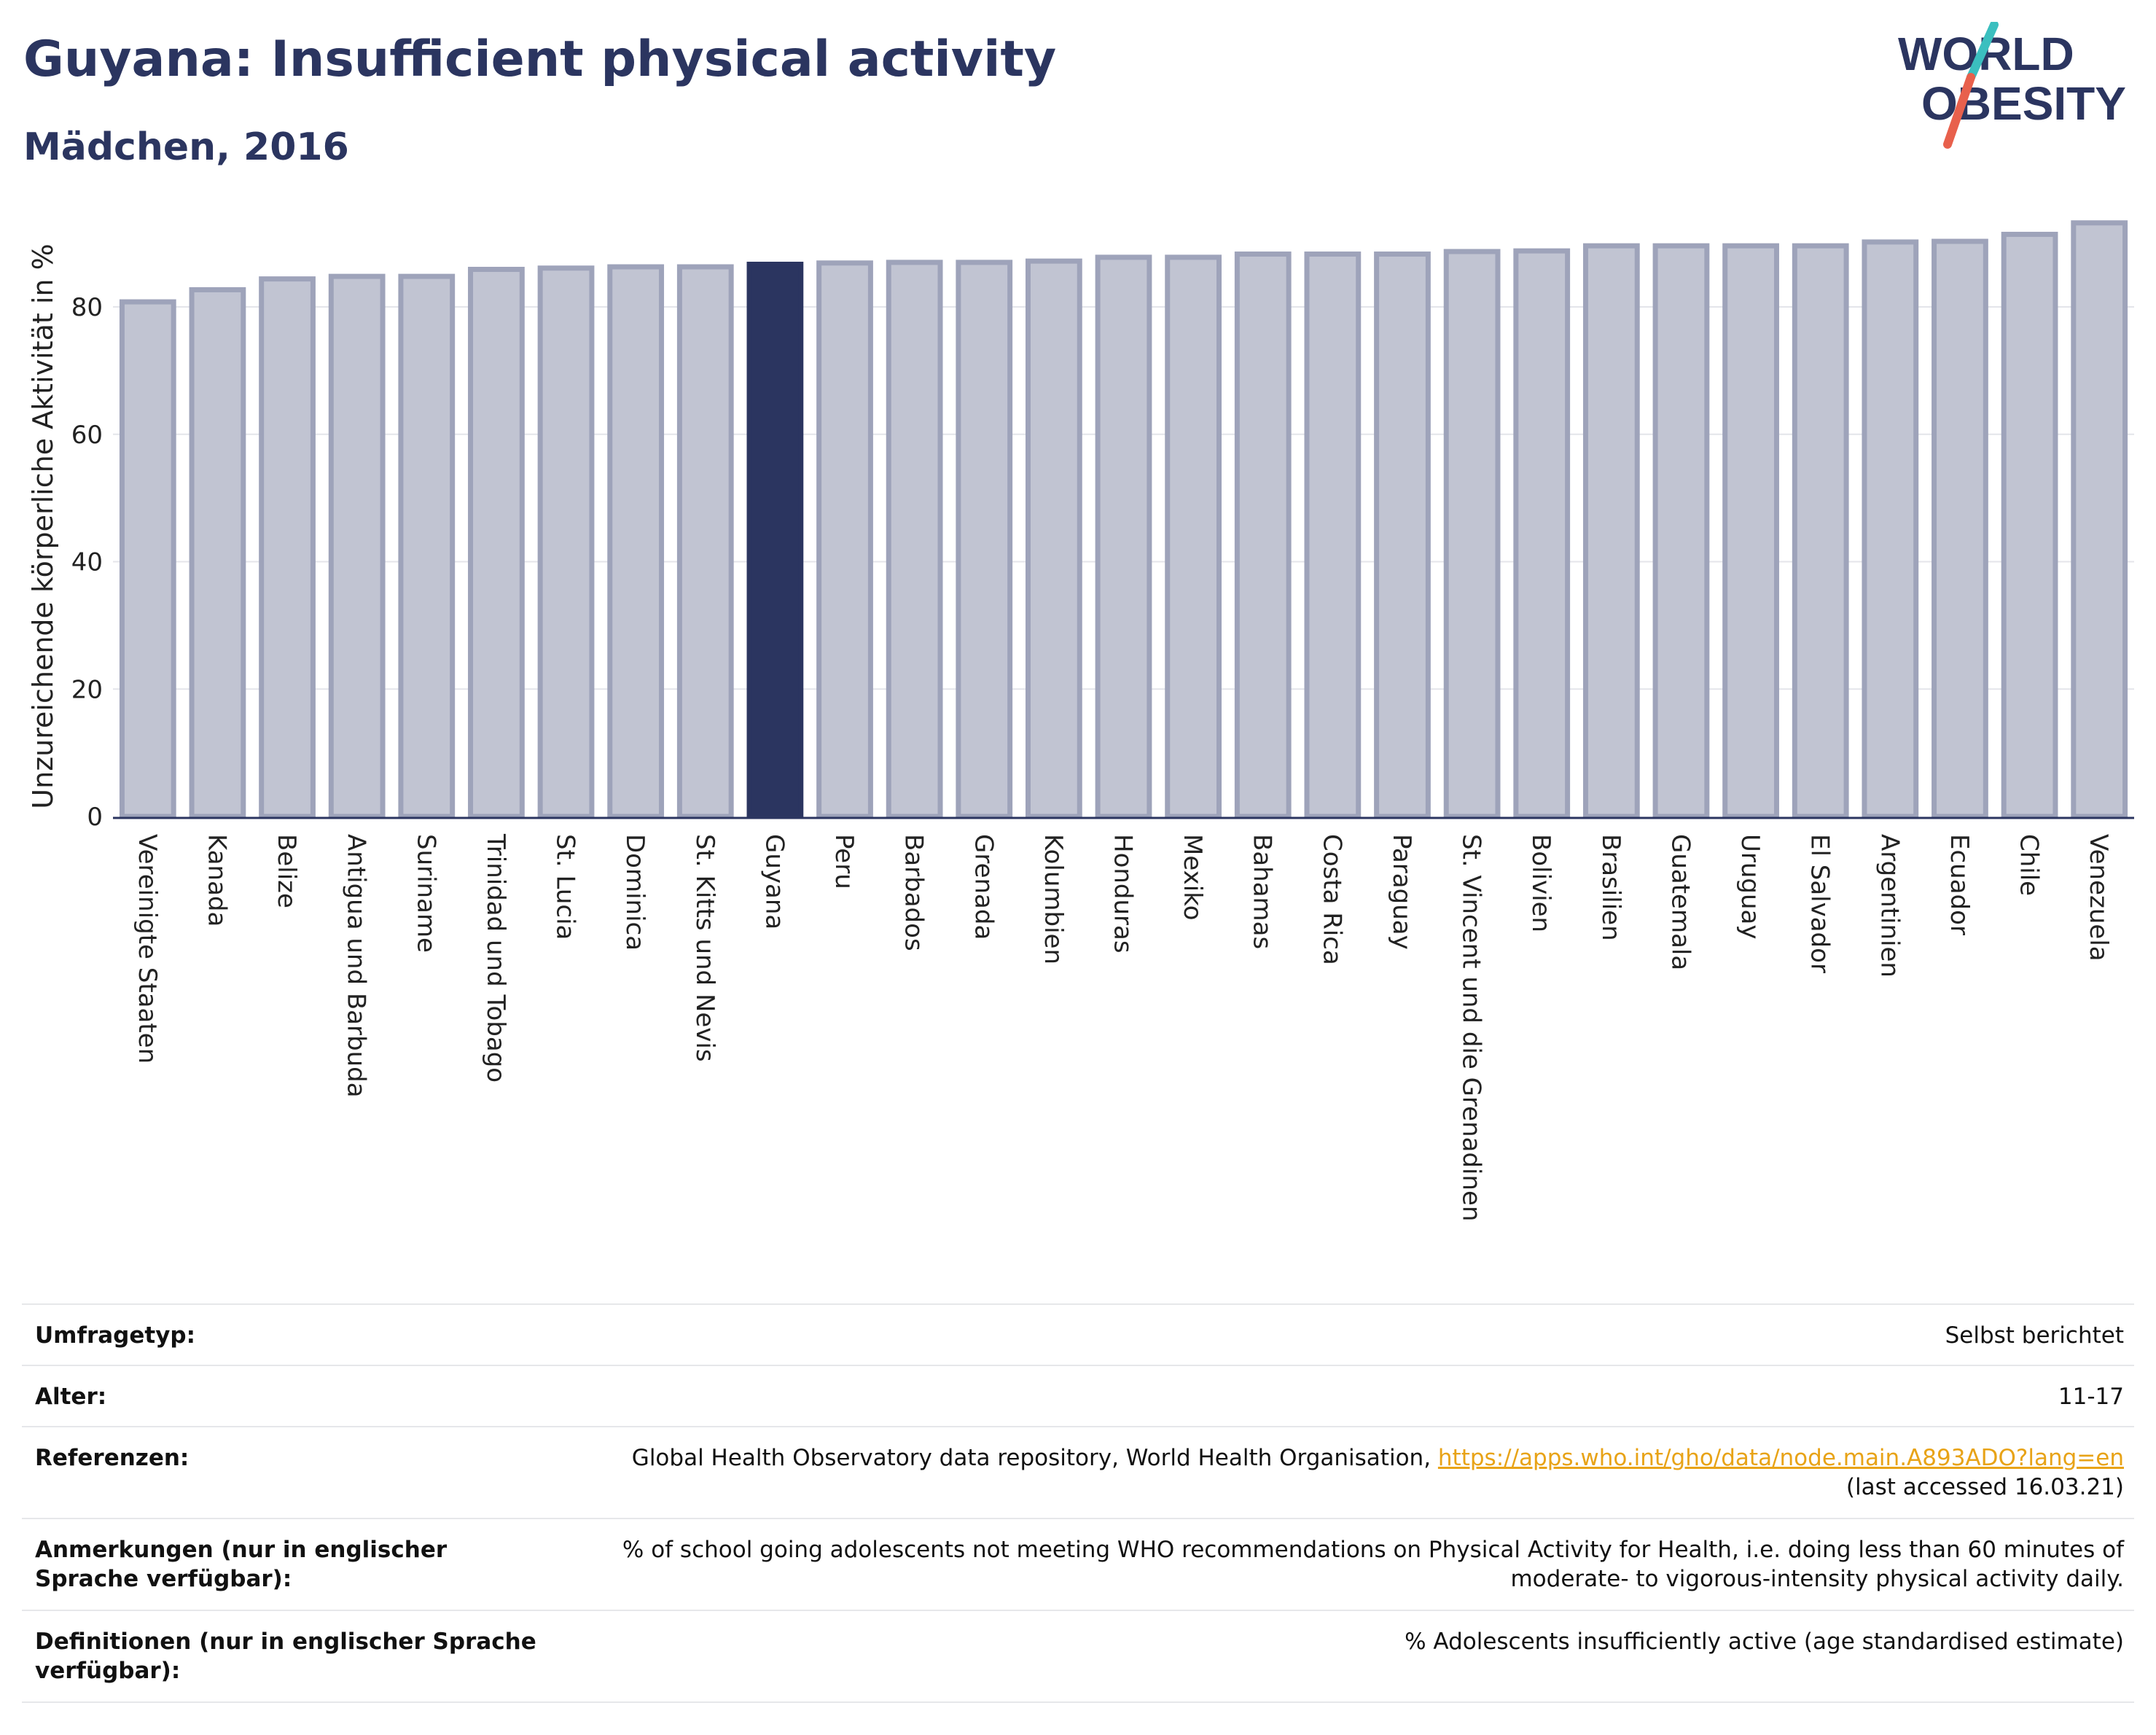  I want to click on bar-grenada, so click(985, 539).